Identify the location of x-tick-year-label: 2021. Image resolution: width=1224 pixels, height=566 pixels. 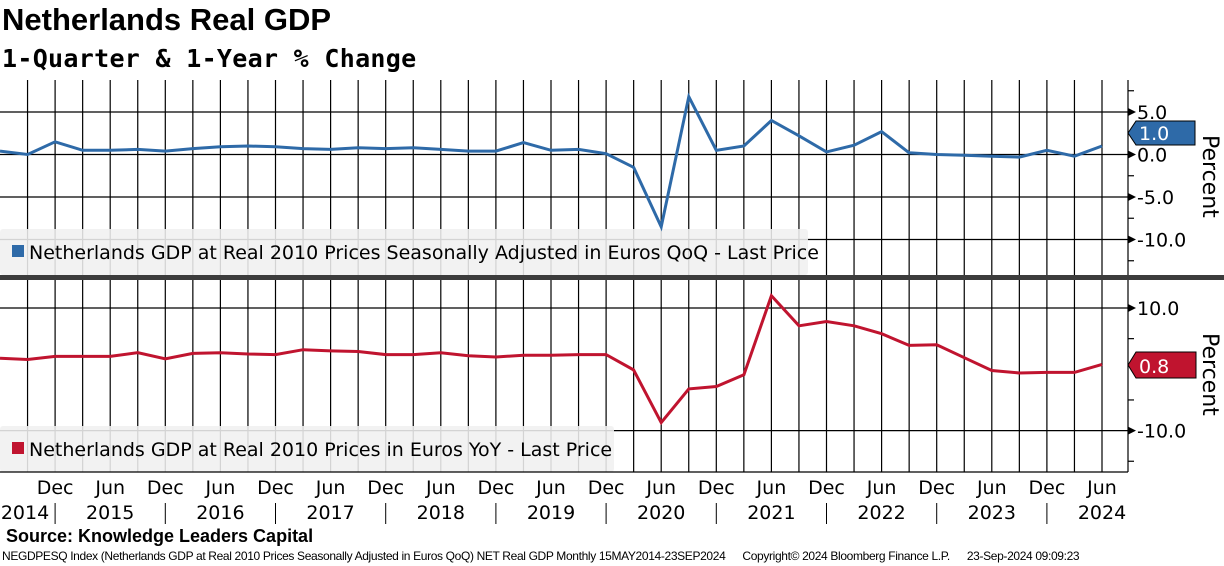
(771, 513).